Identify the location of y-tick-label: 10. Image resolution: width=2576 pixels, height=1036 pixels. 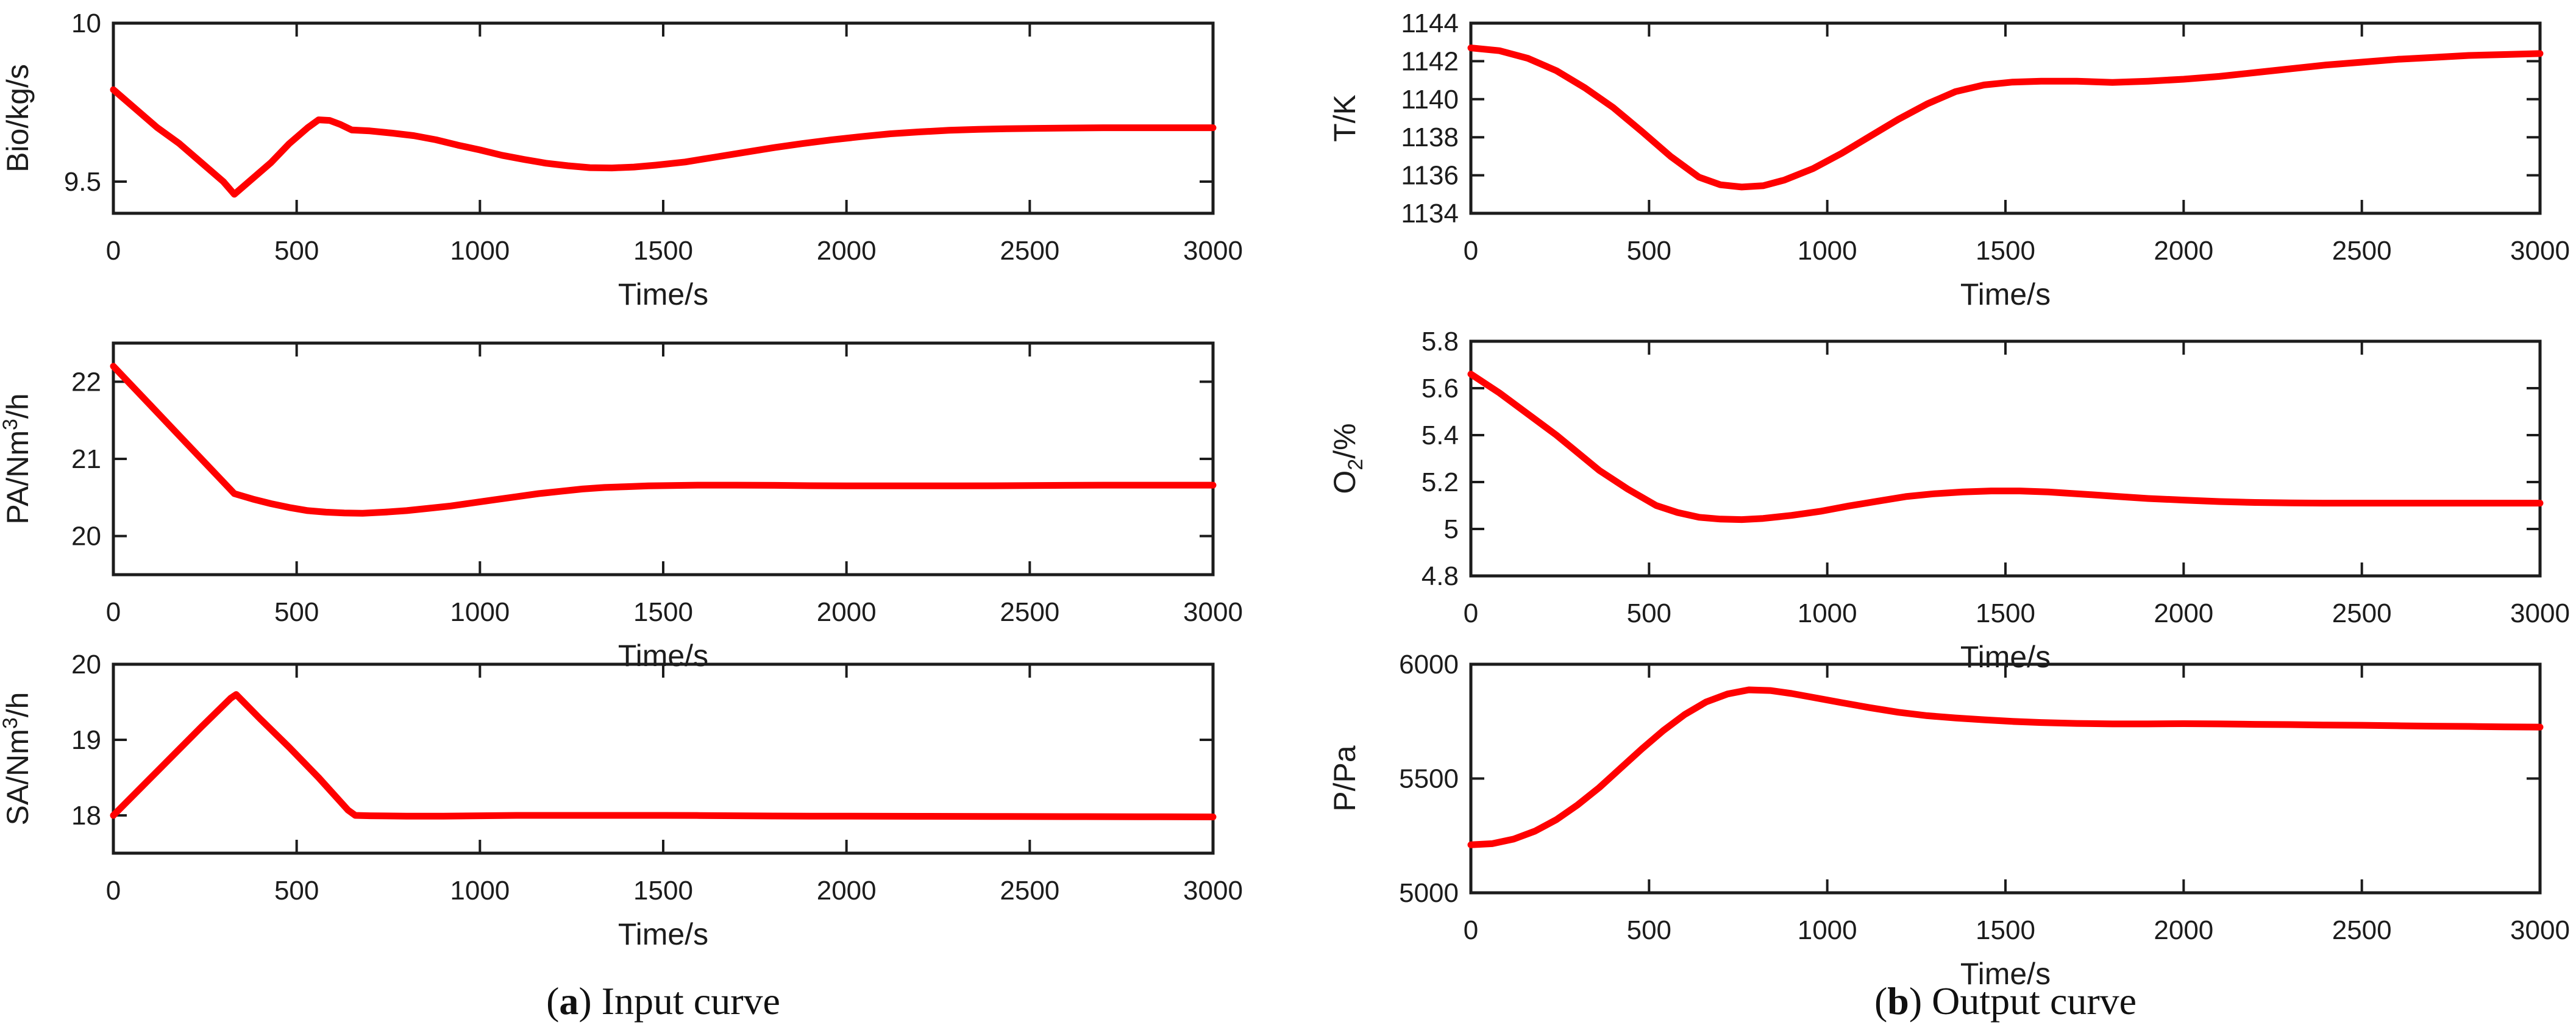
(86, 23).